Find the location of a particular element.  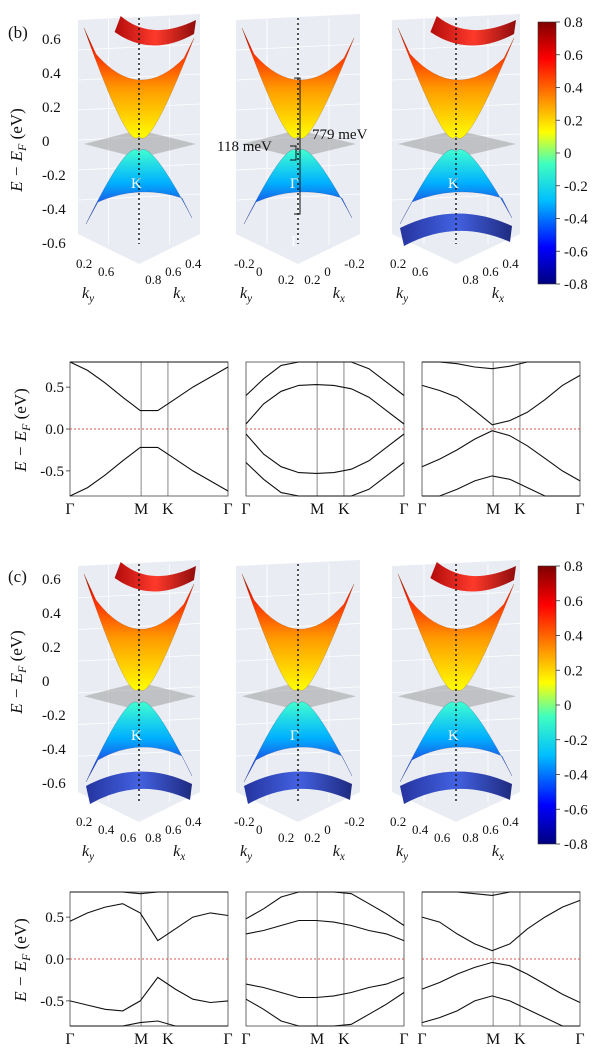

colorbar-b: 0.8 0.6 0.4 0.2 0 -0.2 -0.4 -0.6 -0.8 is located at coordinates (562, 154).